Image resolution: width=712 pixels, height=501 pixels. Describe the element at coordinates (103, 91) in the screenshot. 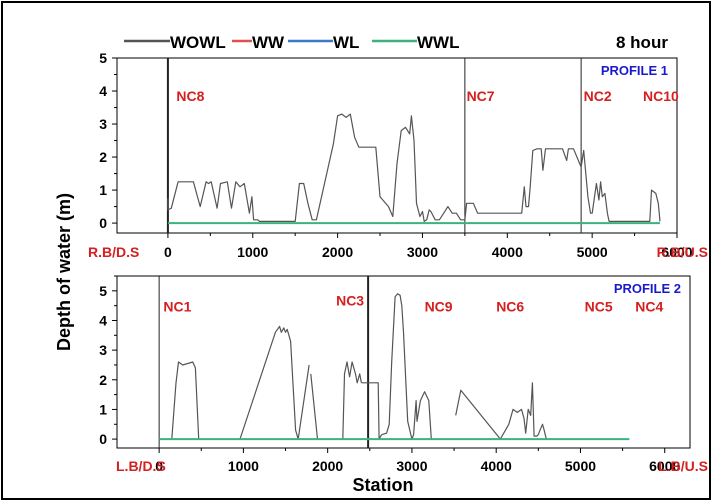

I see `p1-y-tick-label: 4` at that location.